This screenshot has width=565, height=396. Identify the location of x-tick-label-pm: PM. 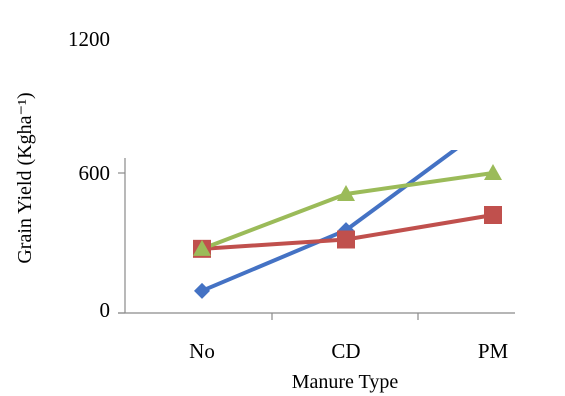
(493, 351).